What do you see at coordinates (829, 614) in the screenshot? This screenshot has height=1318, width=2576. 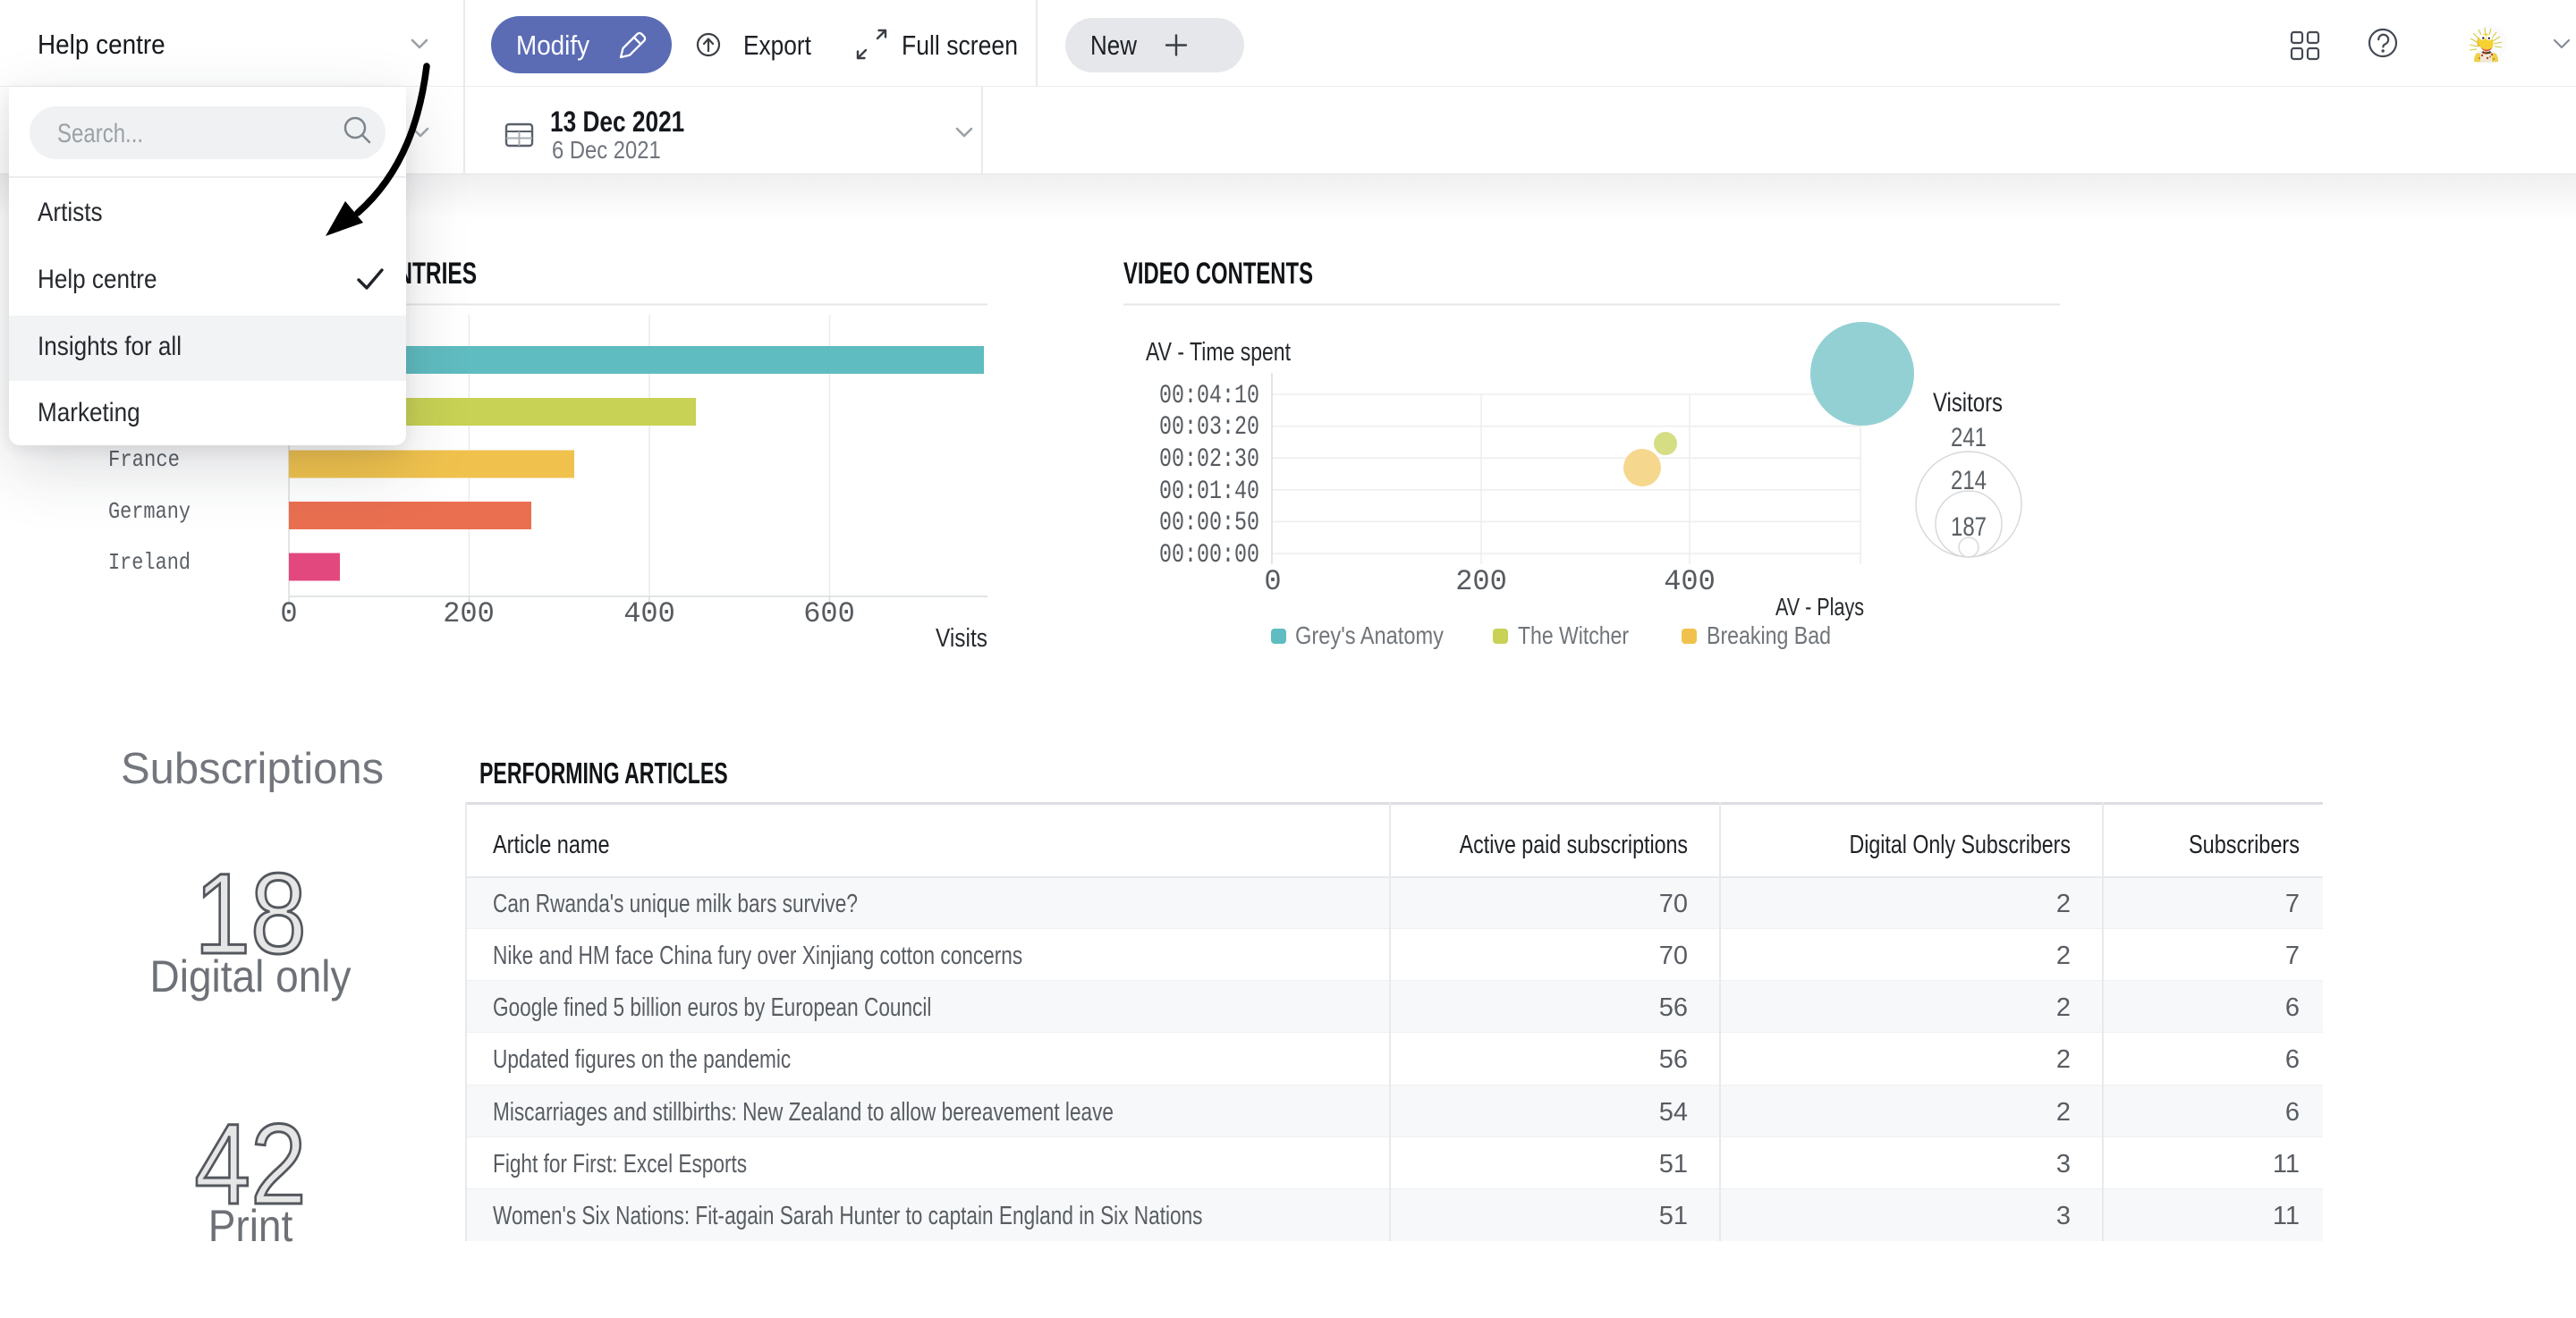 I see `svg-text: 600` at bounding box center [829, 614].